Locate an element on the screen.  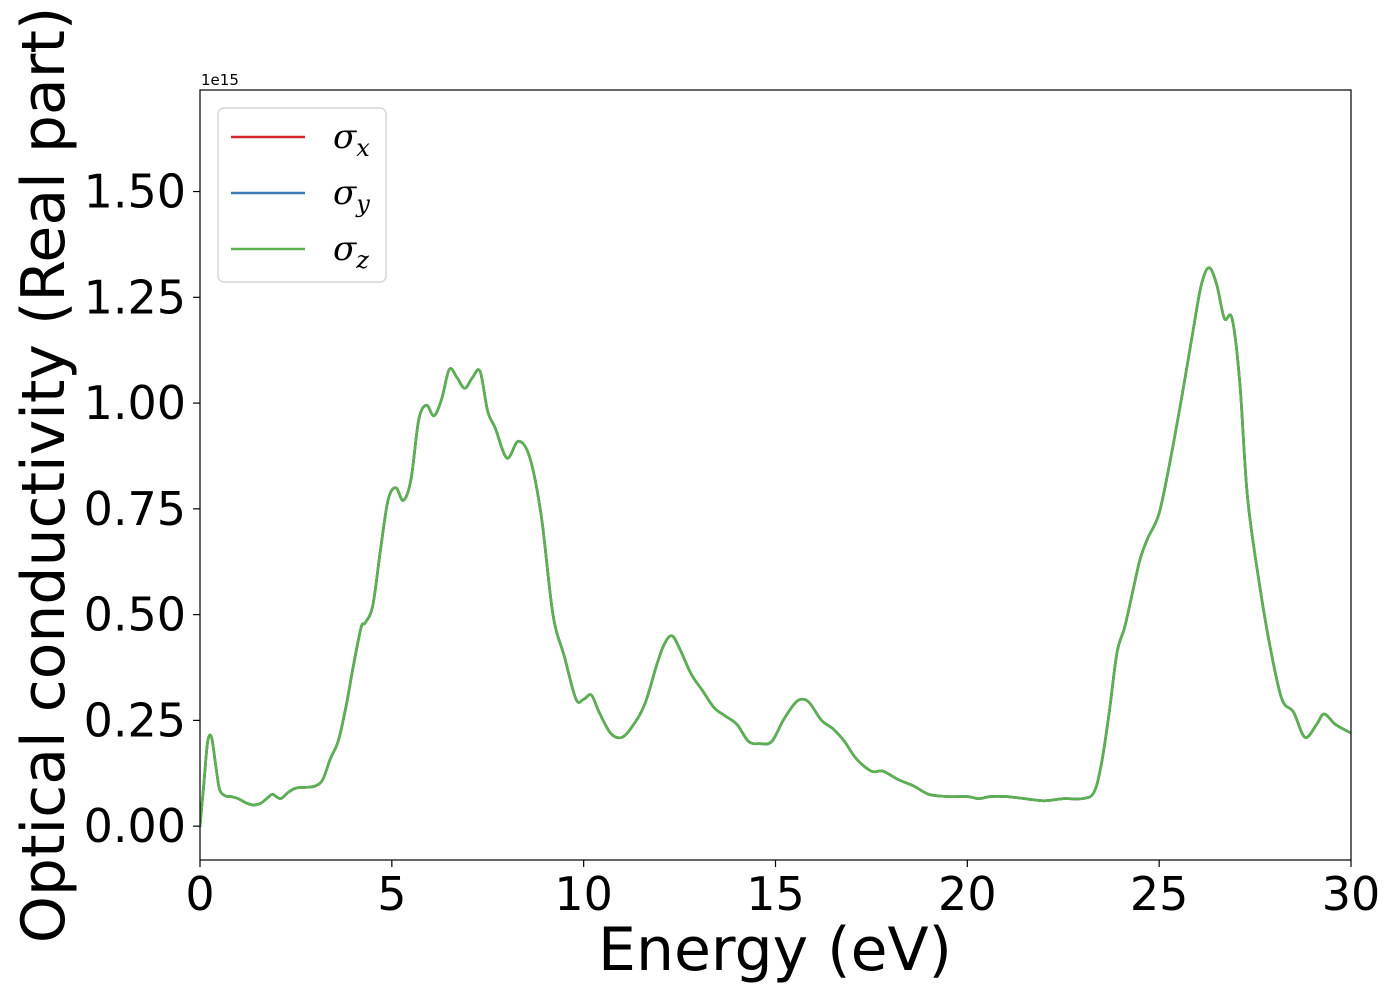
y-tick-label: 0.00 is located at coordinates (135, 826).